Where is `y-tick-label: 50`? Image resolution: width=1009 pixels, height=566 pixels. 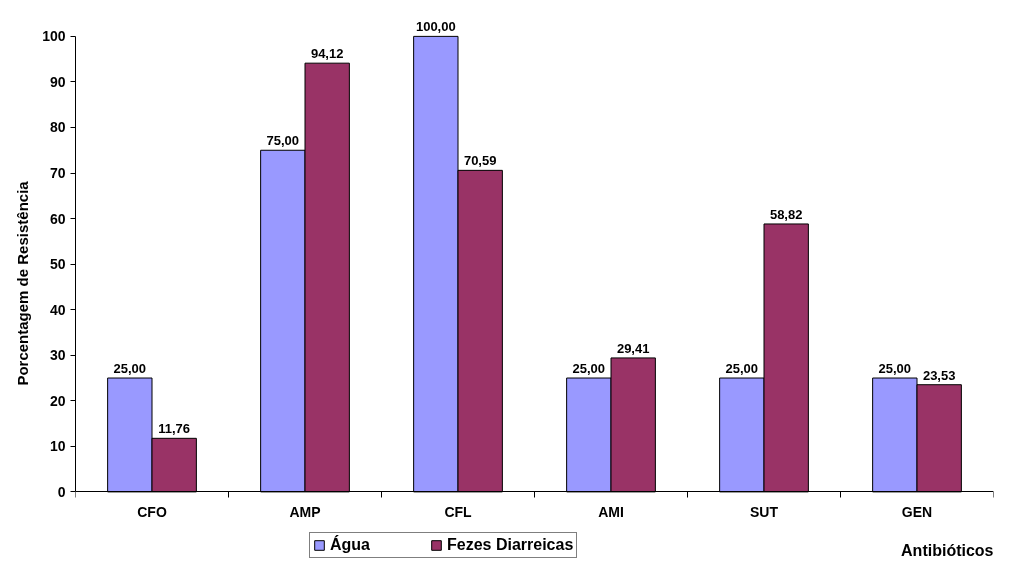
y-tick-label: 50 is located at coordinates (57, 264).